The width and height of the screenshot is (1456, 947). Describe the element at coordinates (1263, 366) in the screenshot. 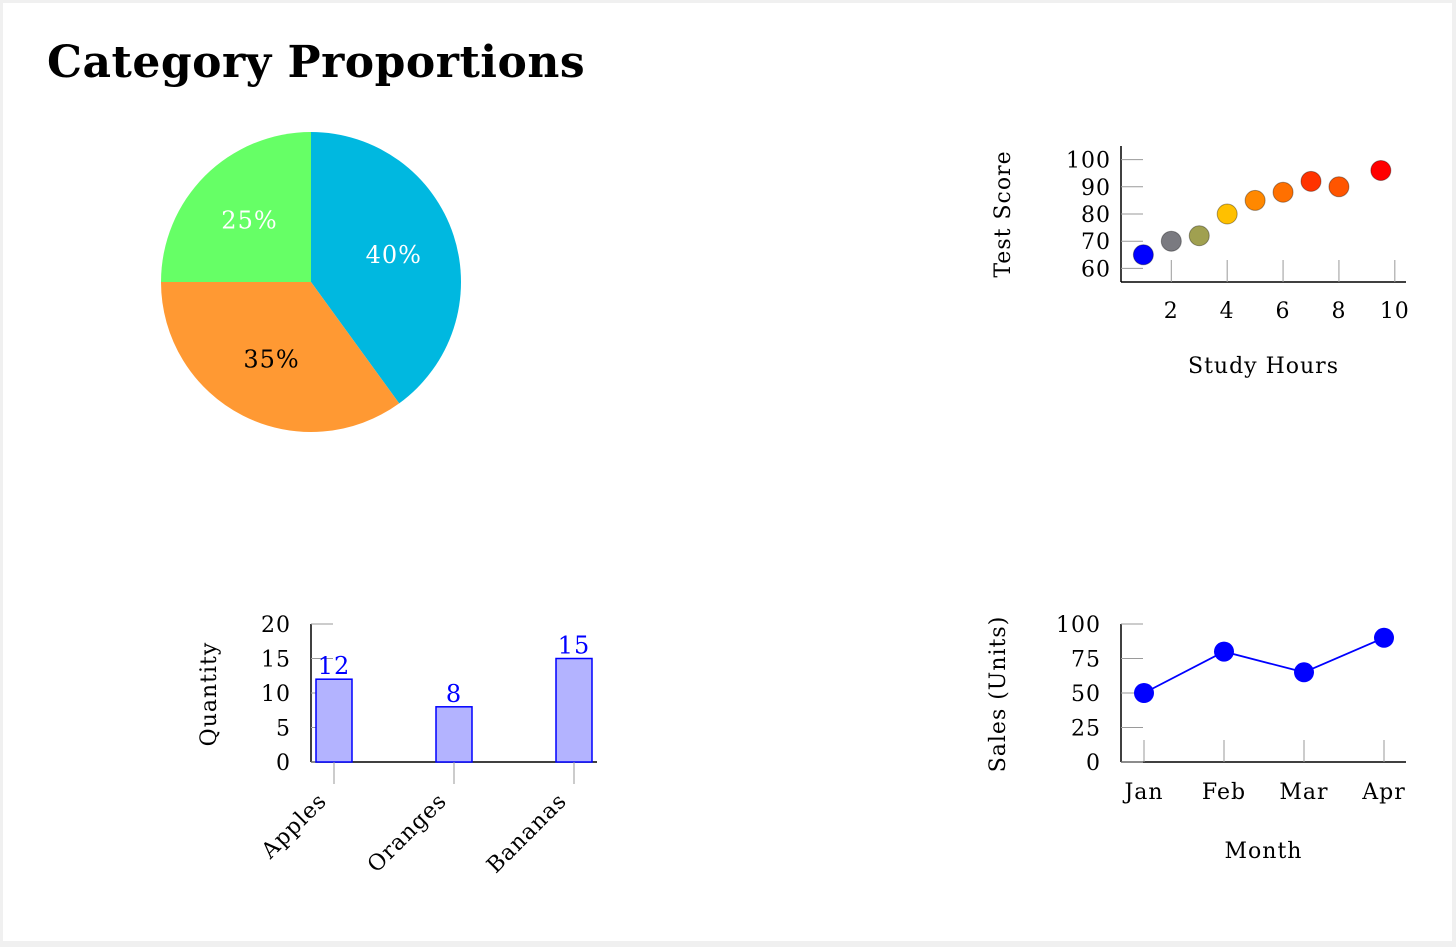

I see `scatter-x-label: Study Hours` at that location.